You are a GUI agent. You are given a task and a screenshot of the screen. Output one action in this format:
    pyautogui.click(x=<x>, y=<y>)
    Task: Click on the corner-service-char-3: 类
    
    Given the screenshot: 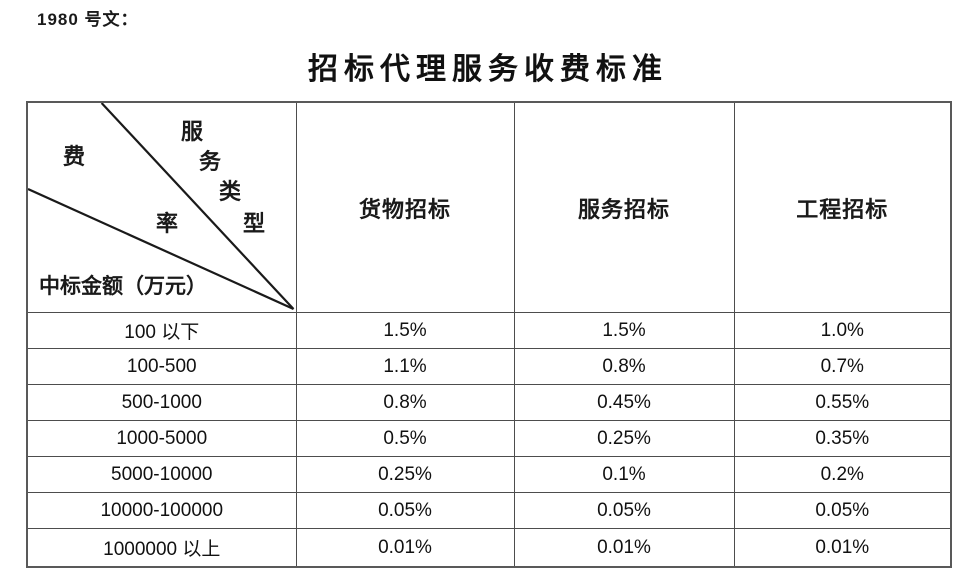 What is the action you would take?
    pyautogui.click(x=230, y=191)
    